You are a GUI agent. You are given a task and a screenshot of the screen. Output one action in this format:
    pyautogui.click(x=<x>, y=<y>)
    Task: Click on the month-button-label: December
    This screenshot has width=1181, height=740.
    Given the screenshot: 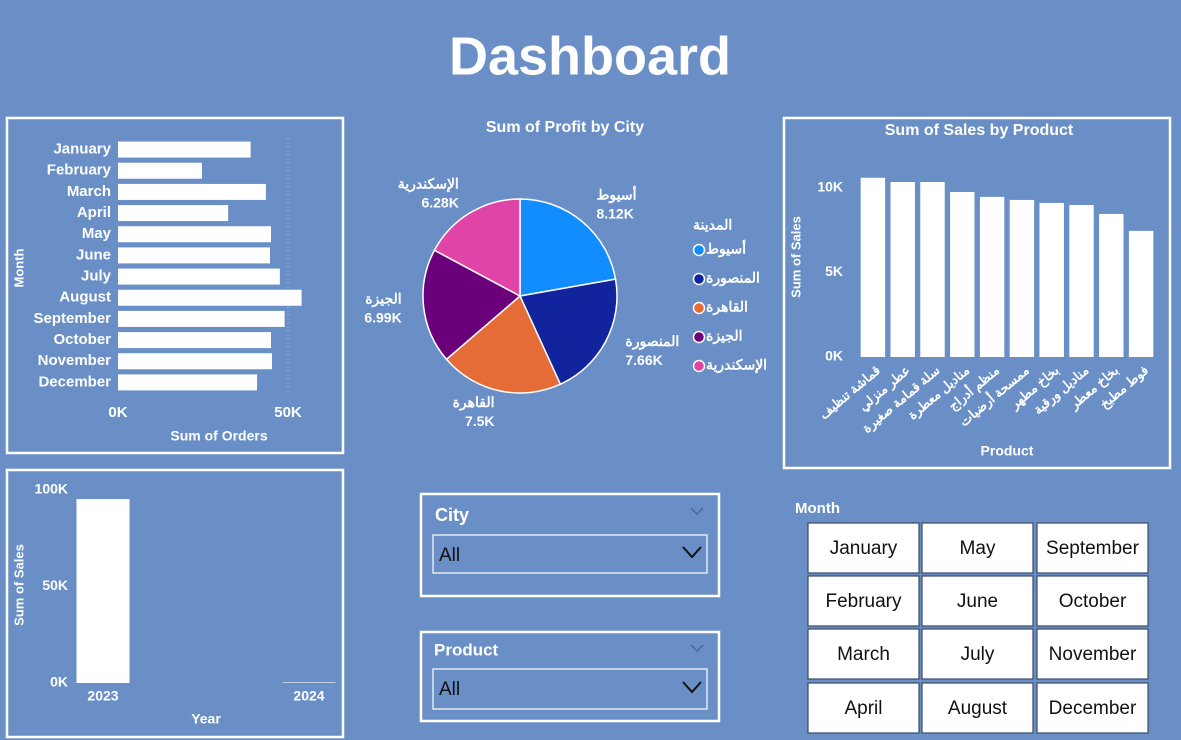 What is the action you would take?
    pyautogui.click(x=1093, y=708)
    